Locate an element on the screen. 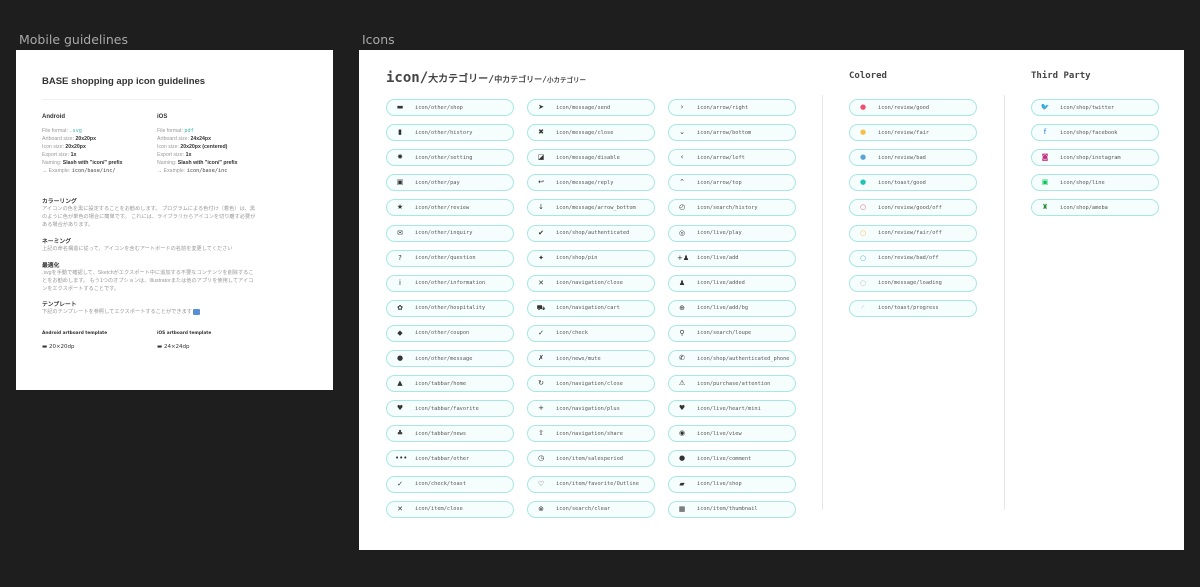 This screenshot has width=1200, height=587. arrow-right-icon: › is located at coordinates (682, 107).